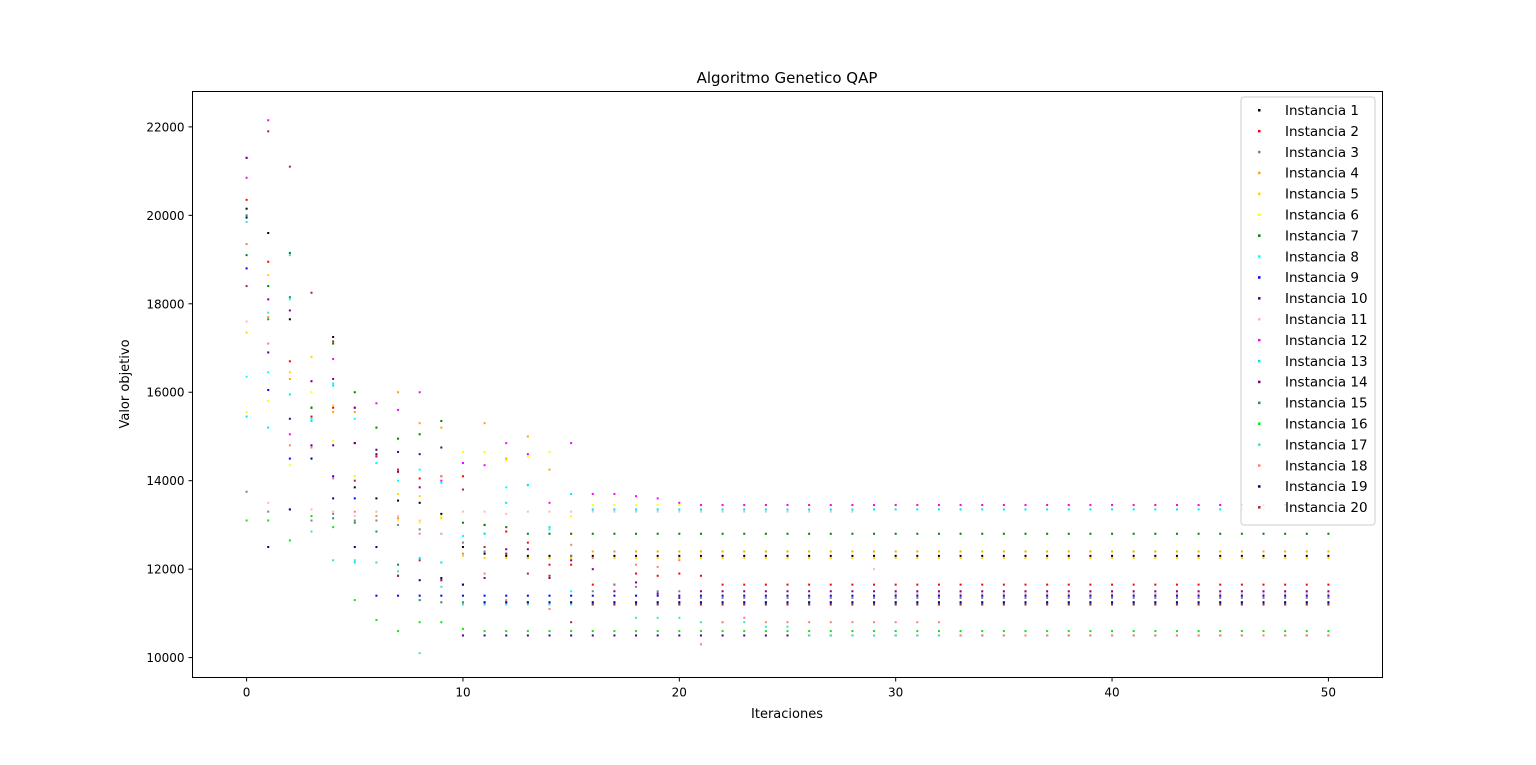 Image resolution: width=1536 pixels, height=765 pixels. I want to click on legend-label: Instancia 12, so click(1326, 341).